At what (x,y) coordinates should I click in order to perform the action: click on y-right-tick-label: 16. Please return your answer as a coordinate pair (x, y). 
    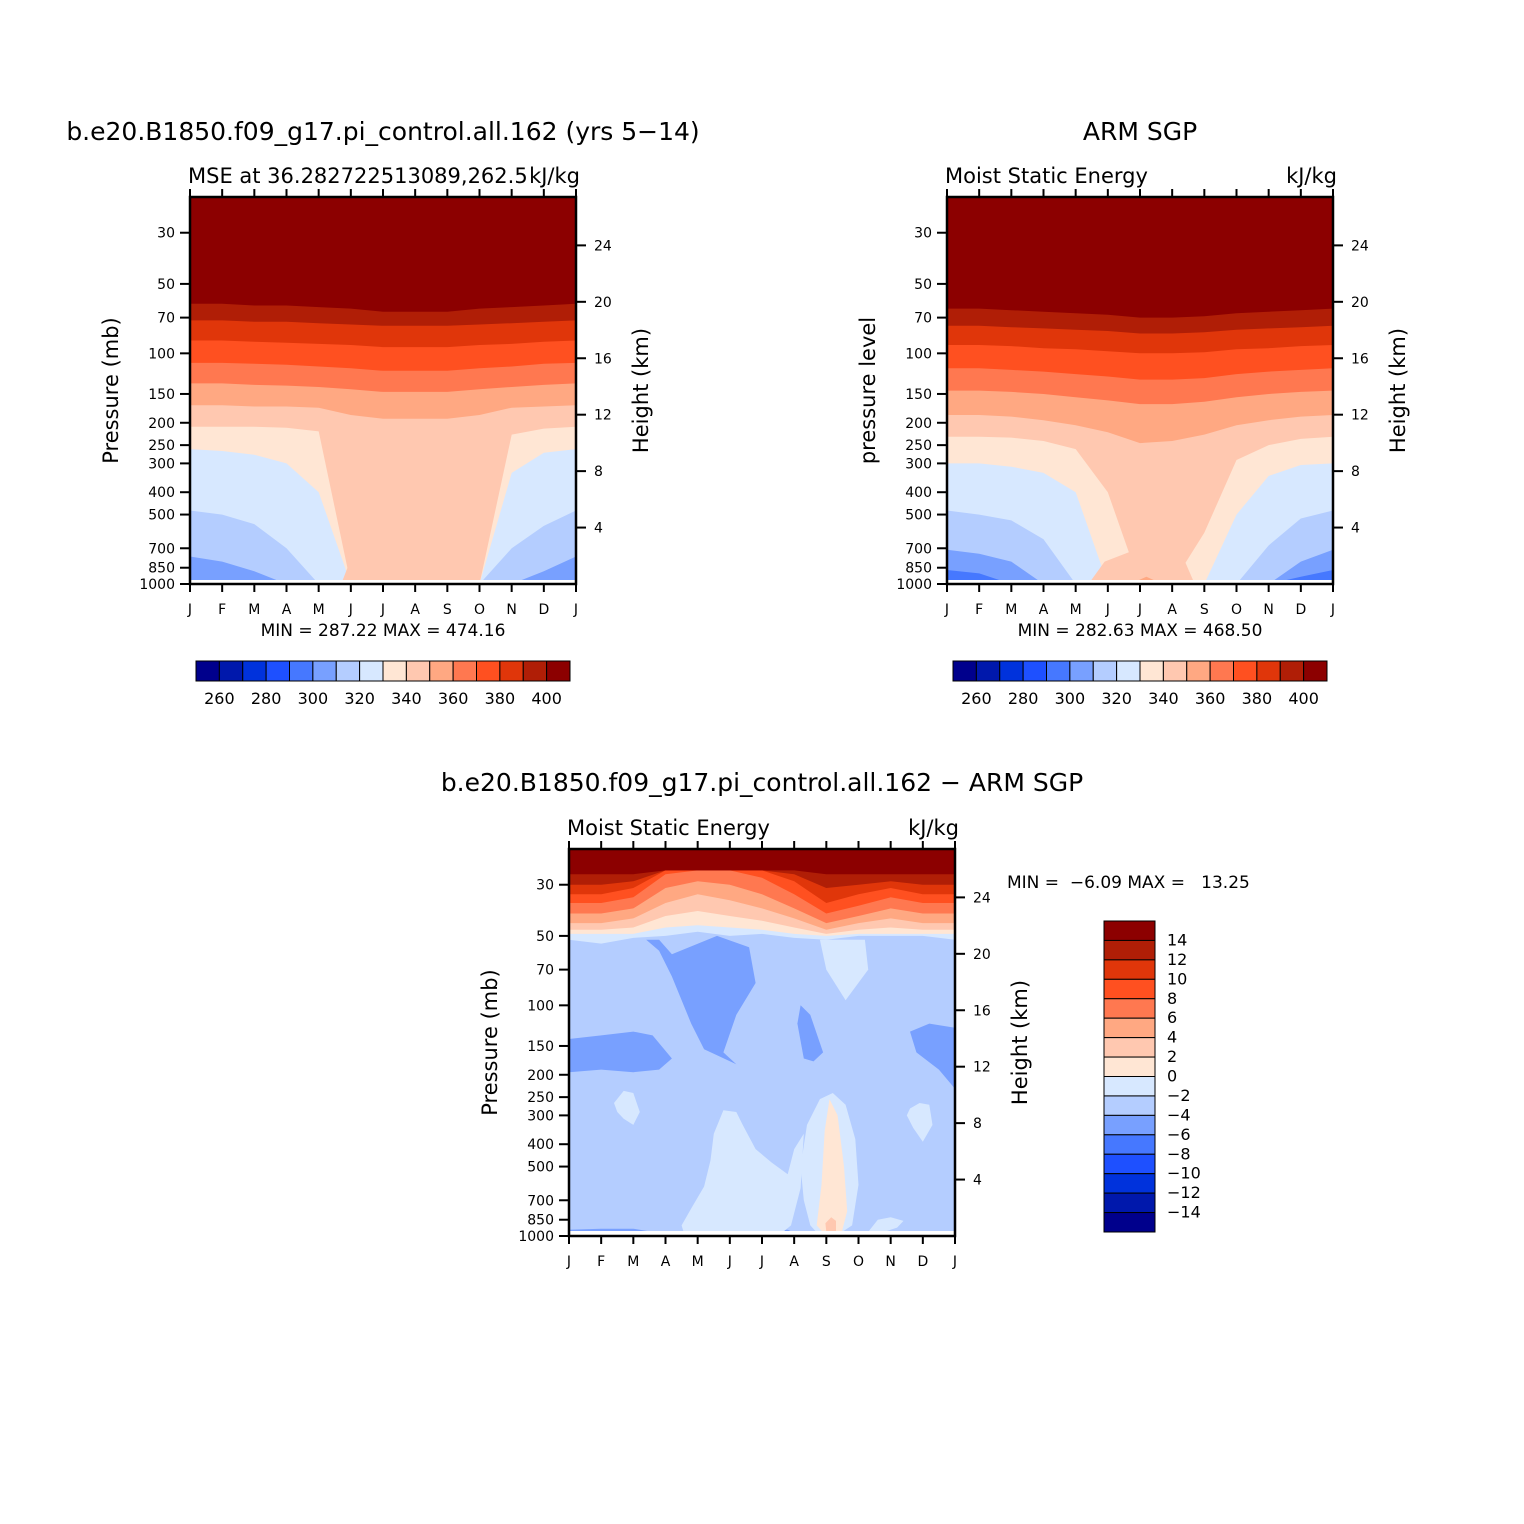
    Looking at the image, I should click on (603, 359).